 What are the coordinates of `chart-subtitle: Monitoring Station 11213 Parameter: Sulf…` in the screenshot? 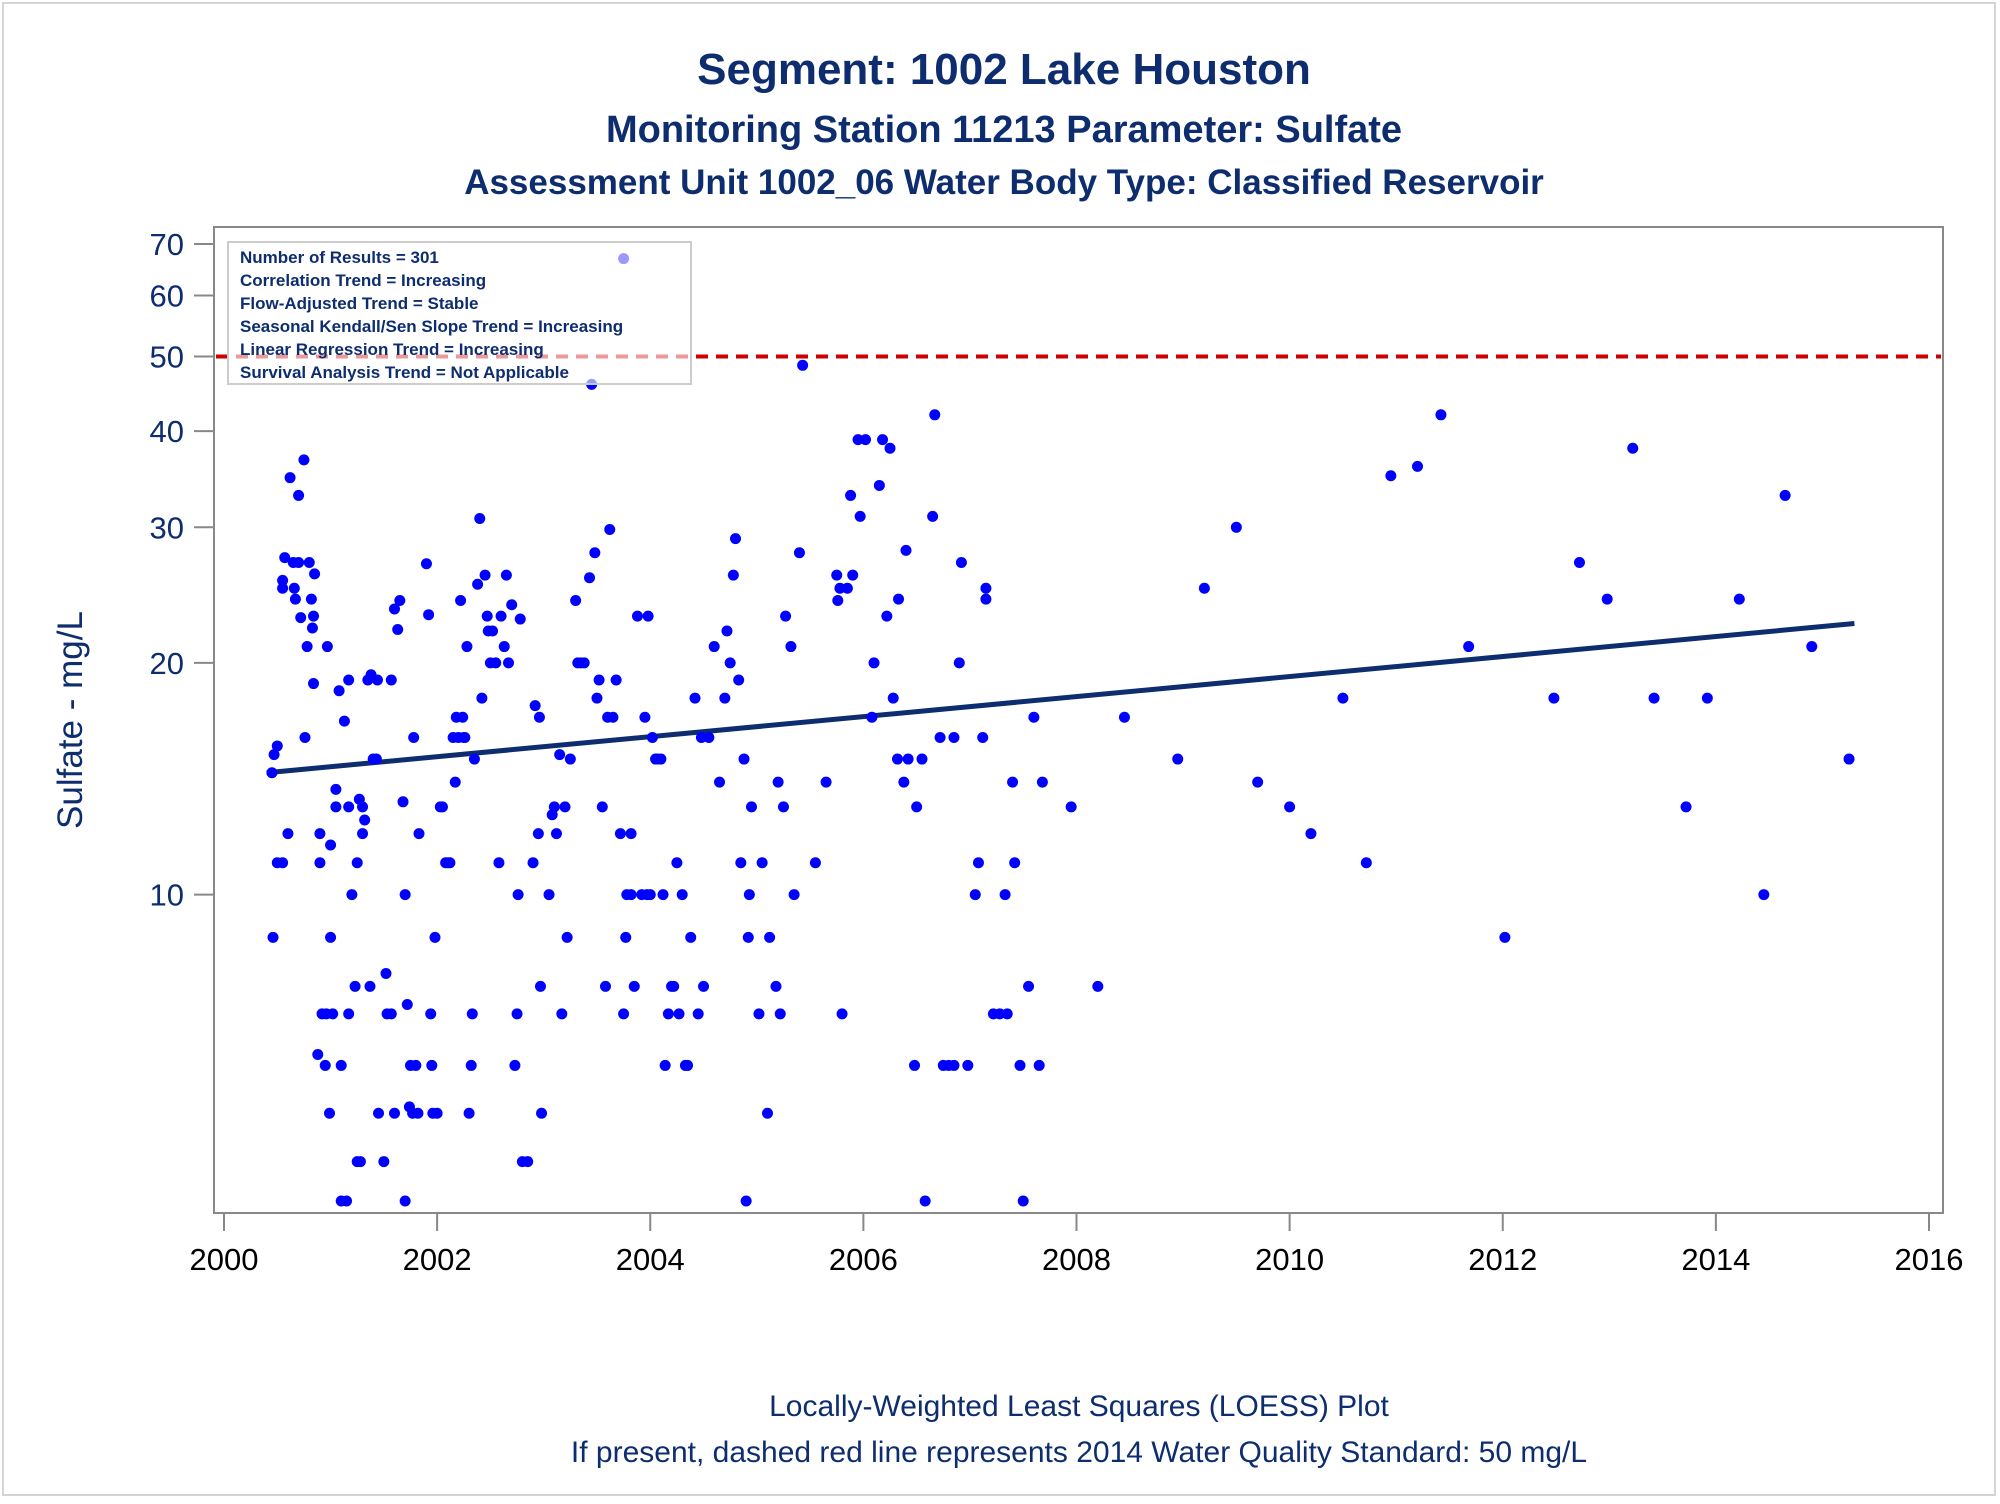 It's located at (1004, 130).